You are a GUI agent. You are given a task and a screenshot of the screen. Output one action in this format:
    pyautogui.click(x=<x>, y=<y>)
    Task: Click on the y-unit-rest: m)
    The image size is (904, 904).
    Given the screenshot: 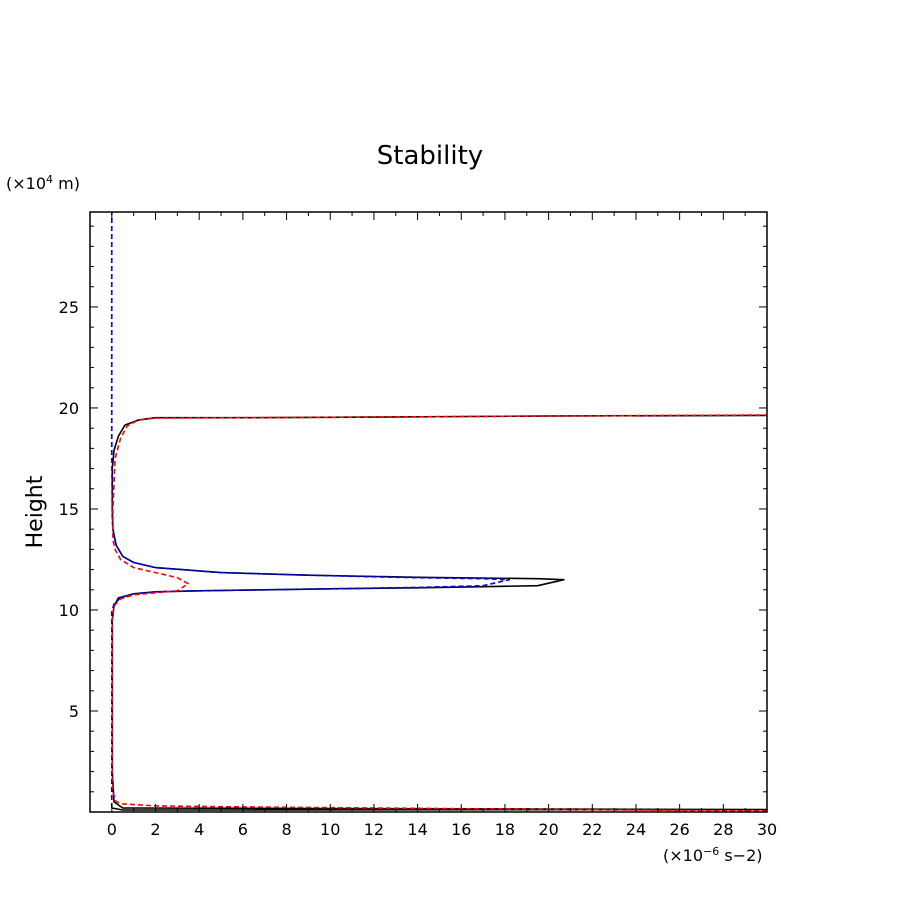 What is the action you would take?
    pyautogui.click(x=66, y=183)
    